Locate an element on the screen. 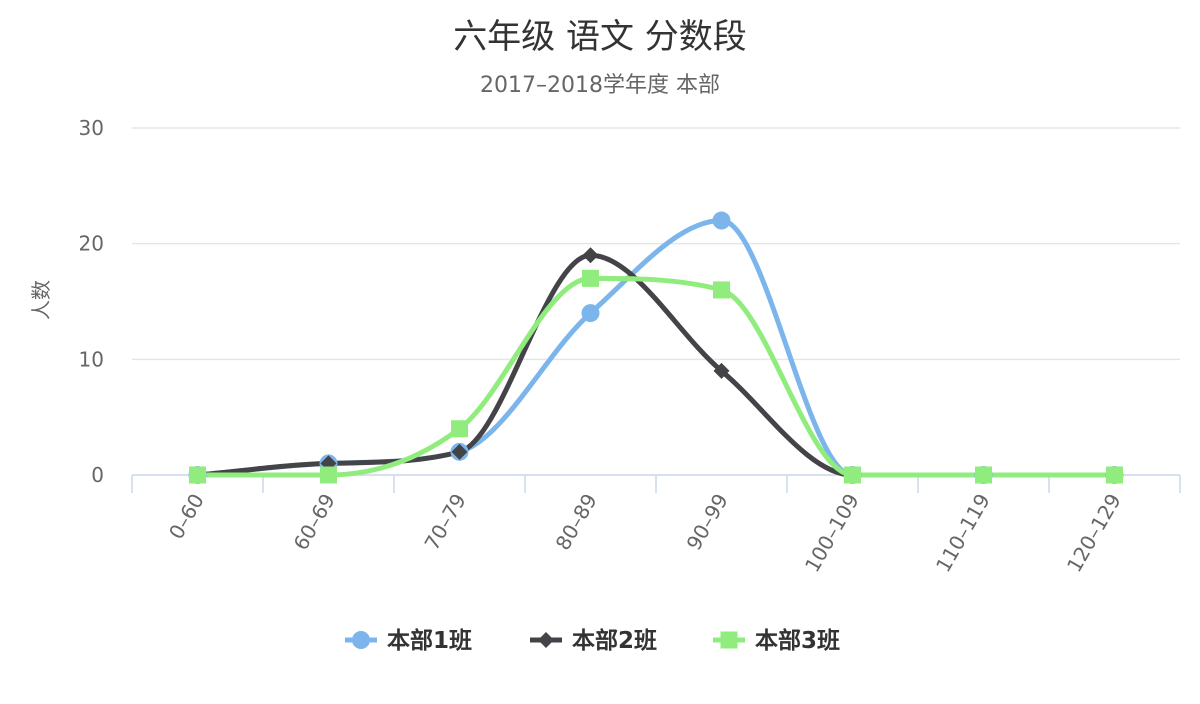  x-tick-label: 120–129 is located at coordinates (1094, 533).